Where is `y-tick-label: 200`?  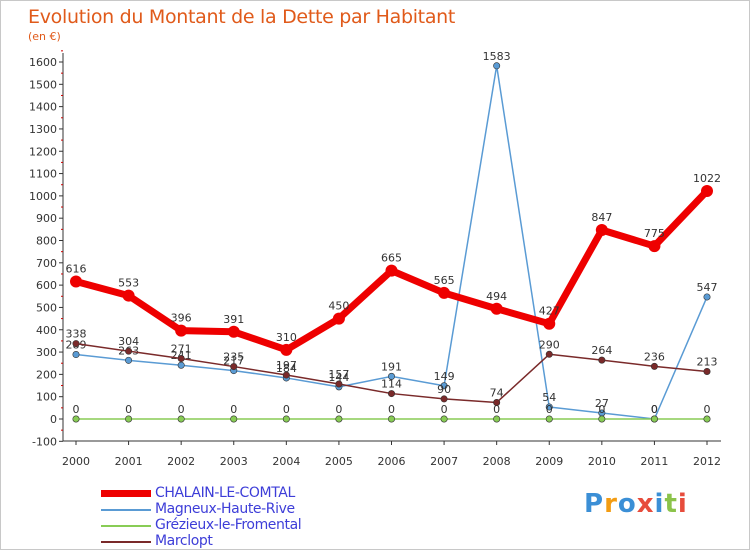 y-tick-label: 200 is located at coordinates (46, 374).